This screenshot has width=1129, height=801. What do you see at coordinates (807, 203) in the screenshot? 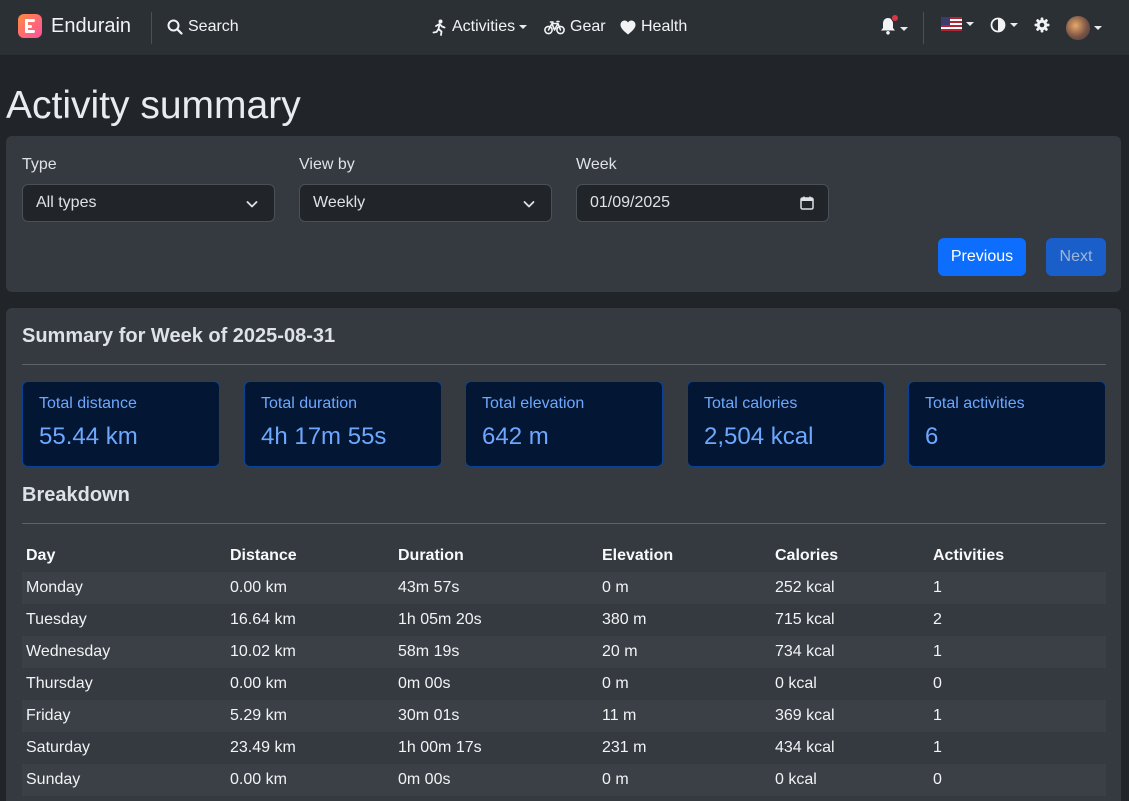
I see `calendar-icon` at bounding box center [807, 203].